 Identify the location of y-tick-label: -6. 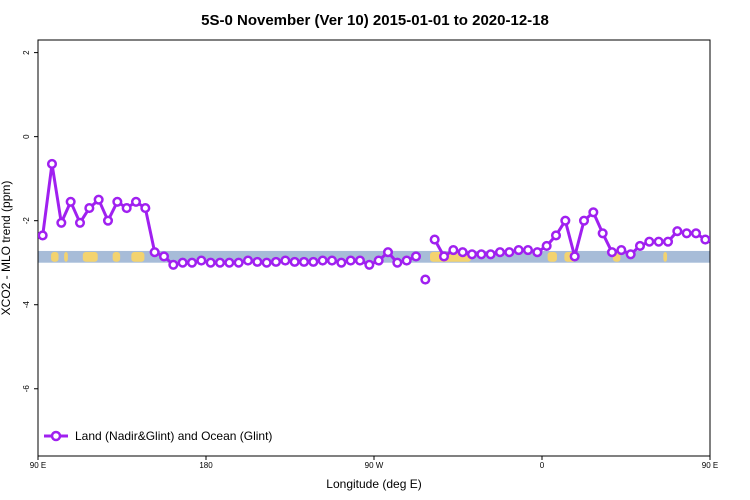
(26, 389).